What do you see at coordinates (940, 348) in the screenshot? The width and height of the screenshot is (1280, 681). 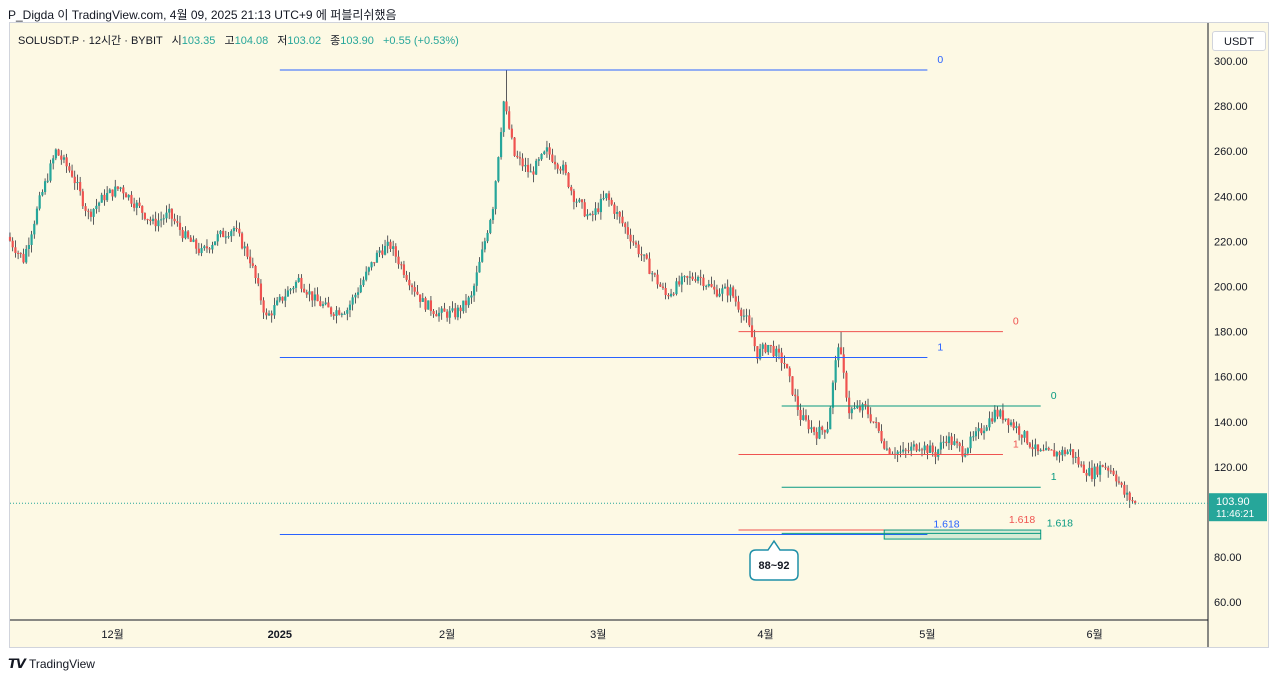 I see `fib-label-blue: 1` at bounding box center [940, 348].